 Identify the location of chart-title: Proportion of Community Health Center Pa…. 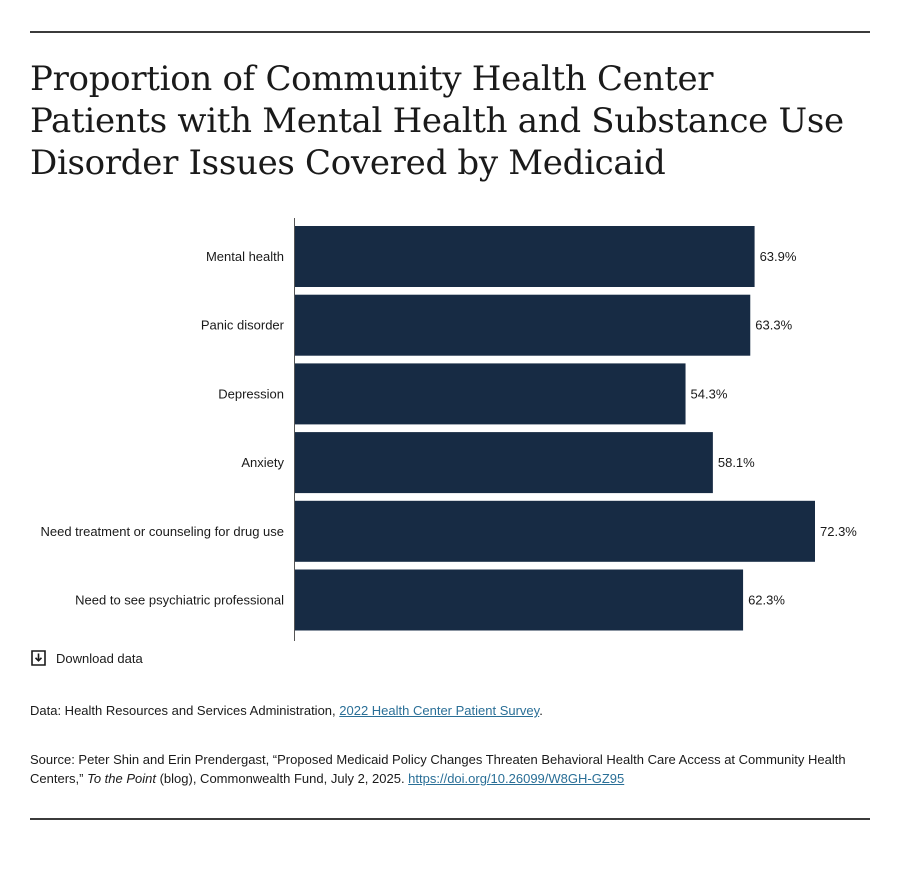
(437, 121).